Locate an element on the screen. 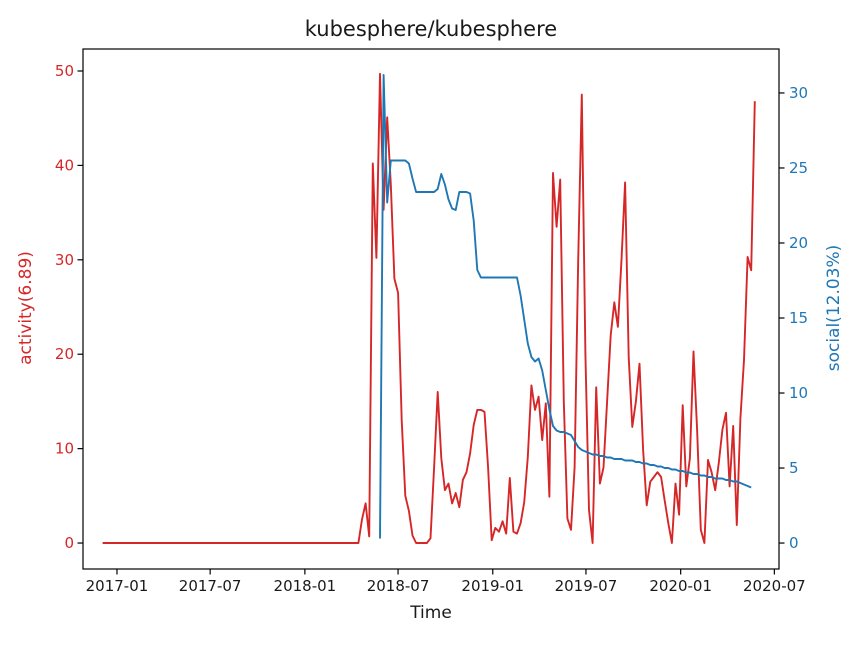 The height and width of the screenshot is (647, 864). left-tick-label: 30 is located at coordinates (64, 260).